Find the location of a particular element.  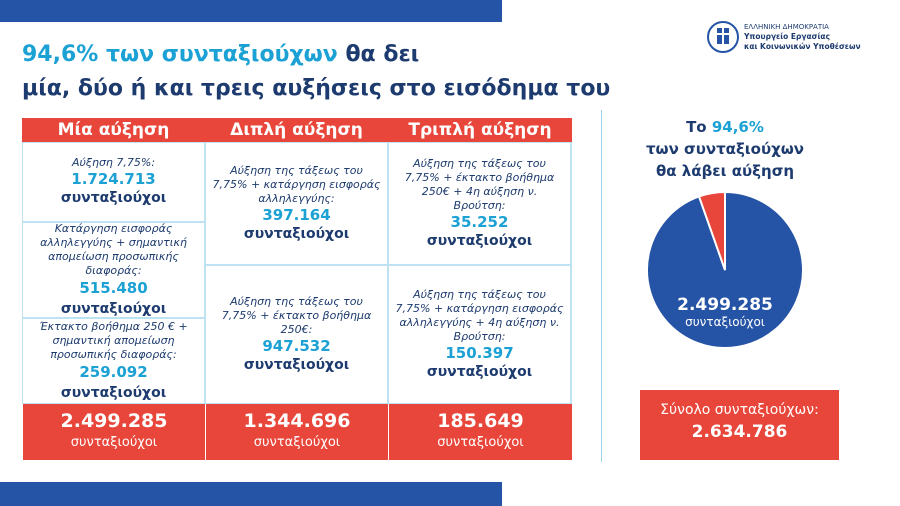

total-value: 2.634.786 is located at coordinates (739, 432).